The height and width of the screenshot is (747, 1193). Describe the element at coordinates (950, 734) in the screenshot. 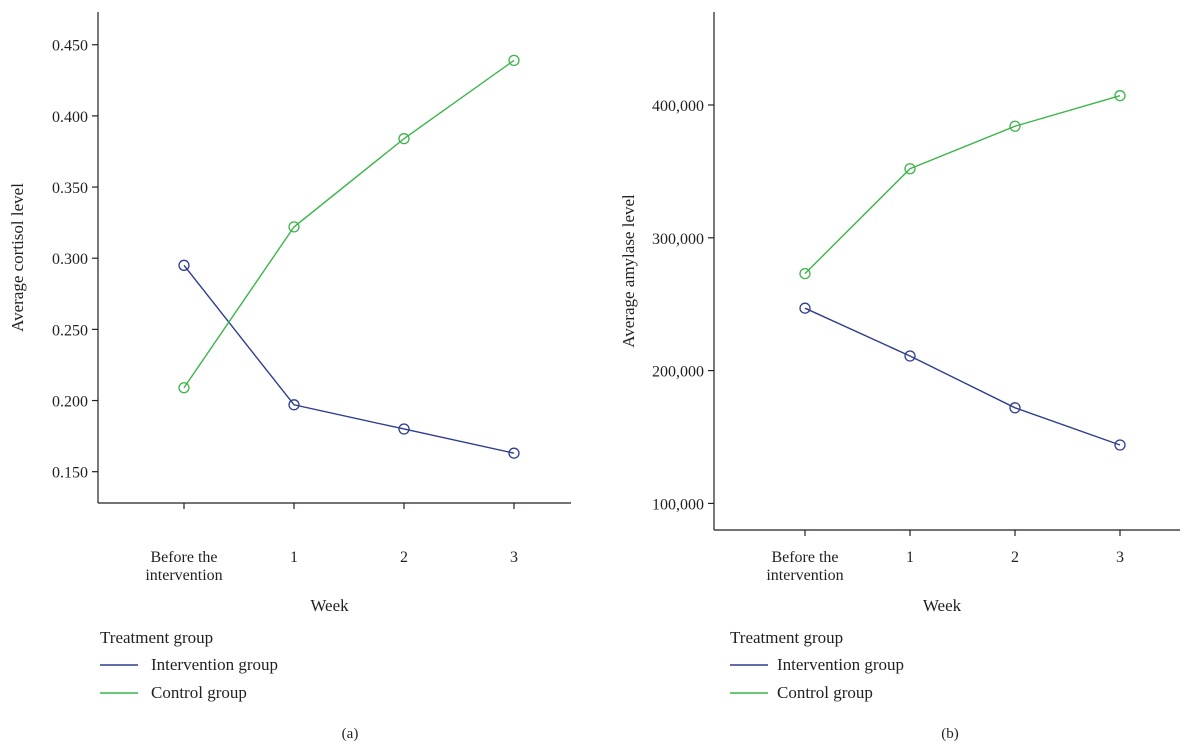

I see `panel-label: (b)` at that location.